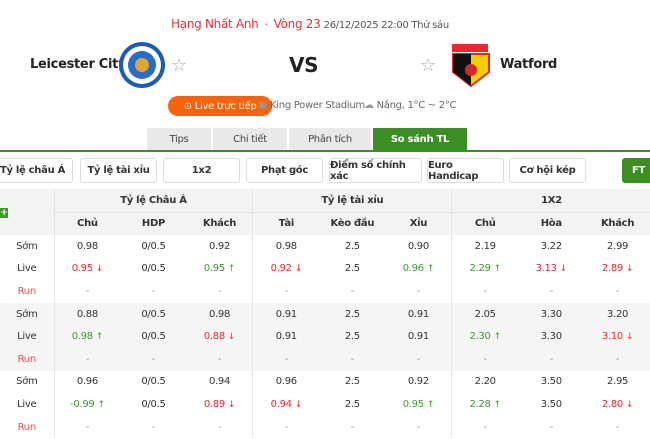  I want to click on column-header: HDP, so click(153, 223).